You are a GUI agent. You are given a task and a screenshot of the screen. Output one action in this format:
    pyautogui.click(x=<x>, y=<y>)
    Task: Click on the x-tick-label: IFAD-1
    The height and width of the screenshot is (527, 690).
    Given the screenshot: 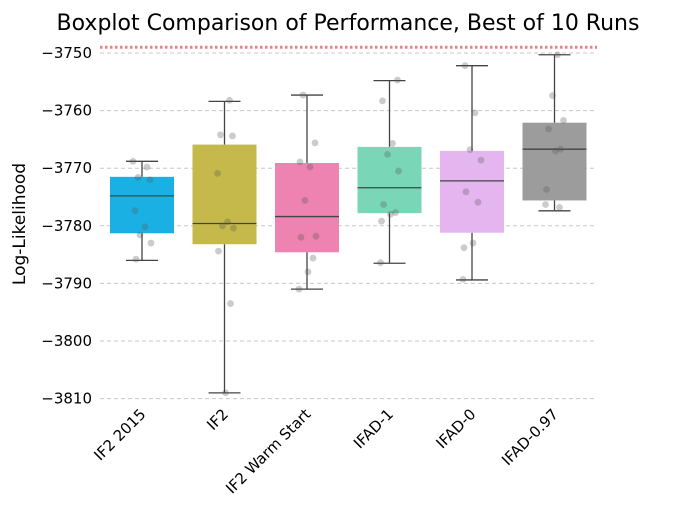 What is the action you would take?
    pyautogui.click(x=373, y=428)
    